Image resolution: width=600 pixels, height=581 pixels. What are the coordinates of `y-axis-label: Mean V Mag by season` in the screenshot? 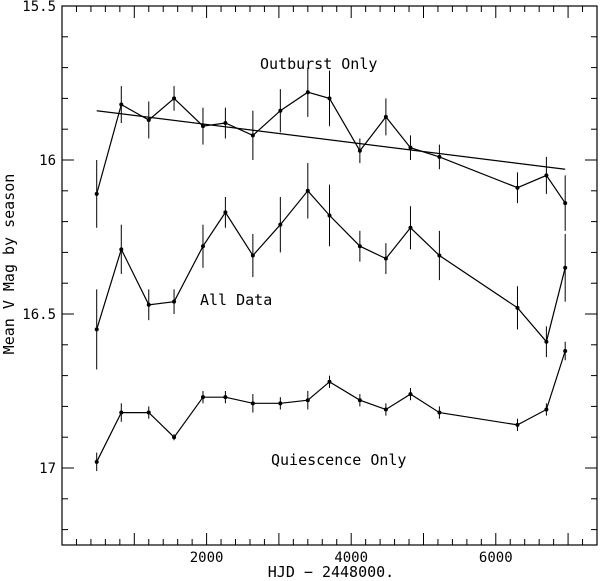 It's located at (9, 264).